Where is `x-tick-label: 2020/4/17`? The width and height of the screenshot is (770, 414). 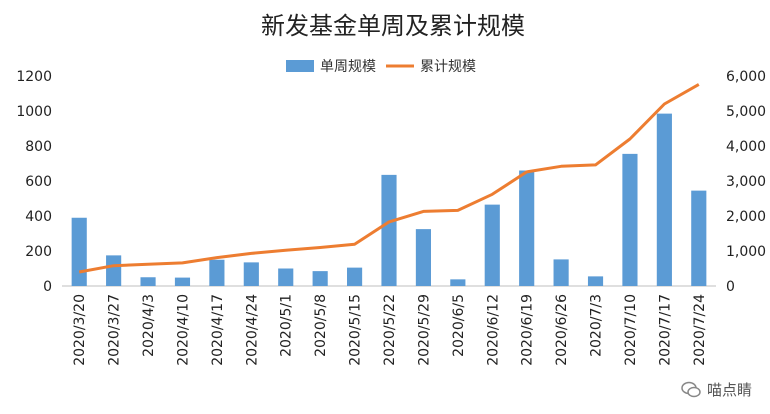 x-tick-label: 2020/4/17 is located at coordinates (218, 330).